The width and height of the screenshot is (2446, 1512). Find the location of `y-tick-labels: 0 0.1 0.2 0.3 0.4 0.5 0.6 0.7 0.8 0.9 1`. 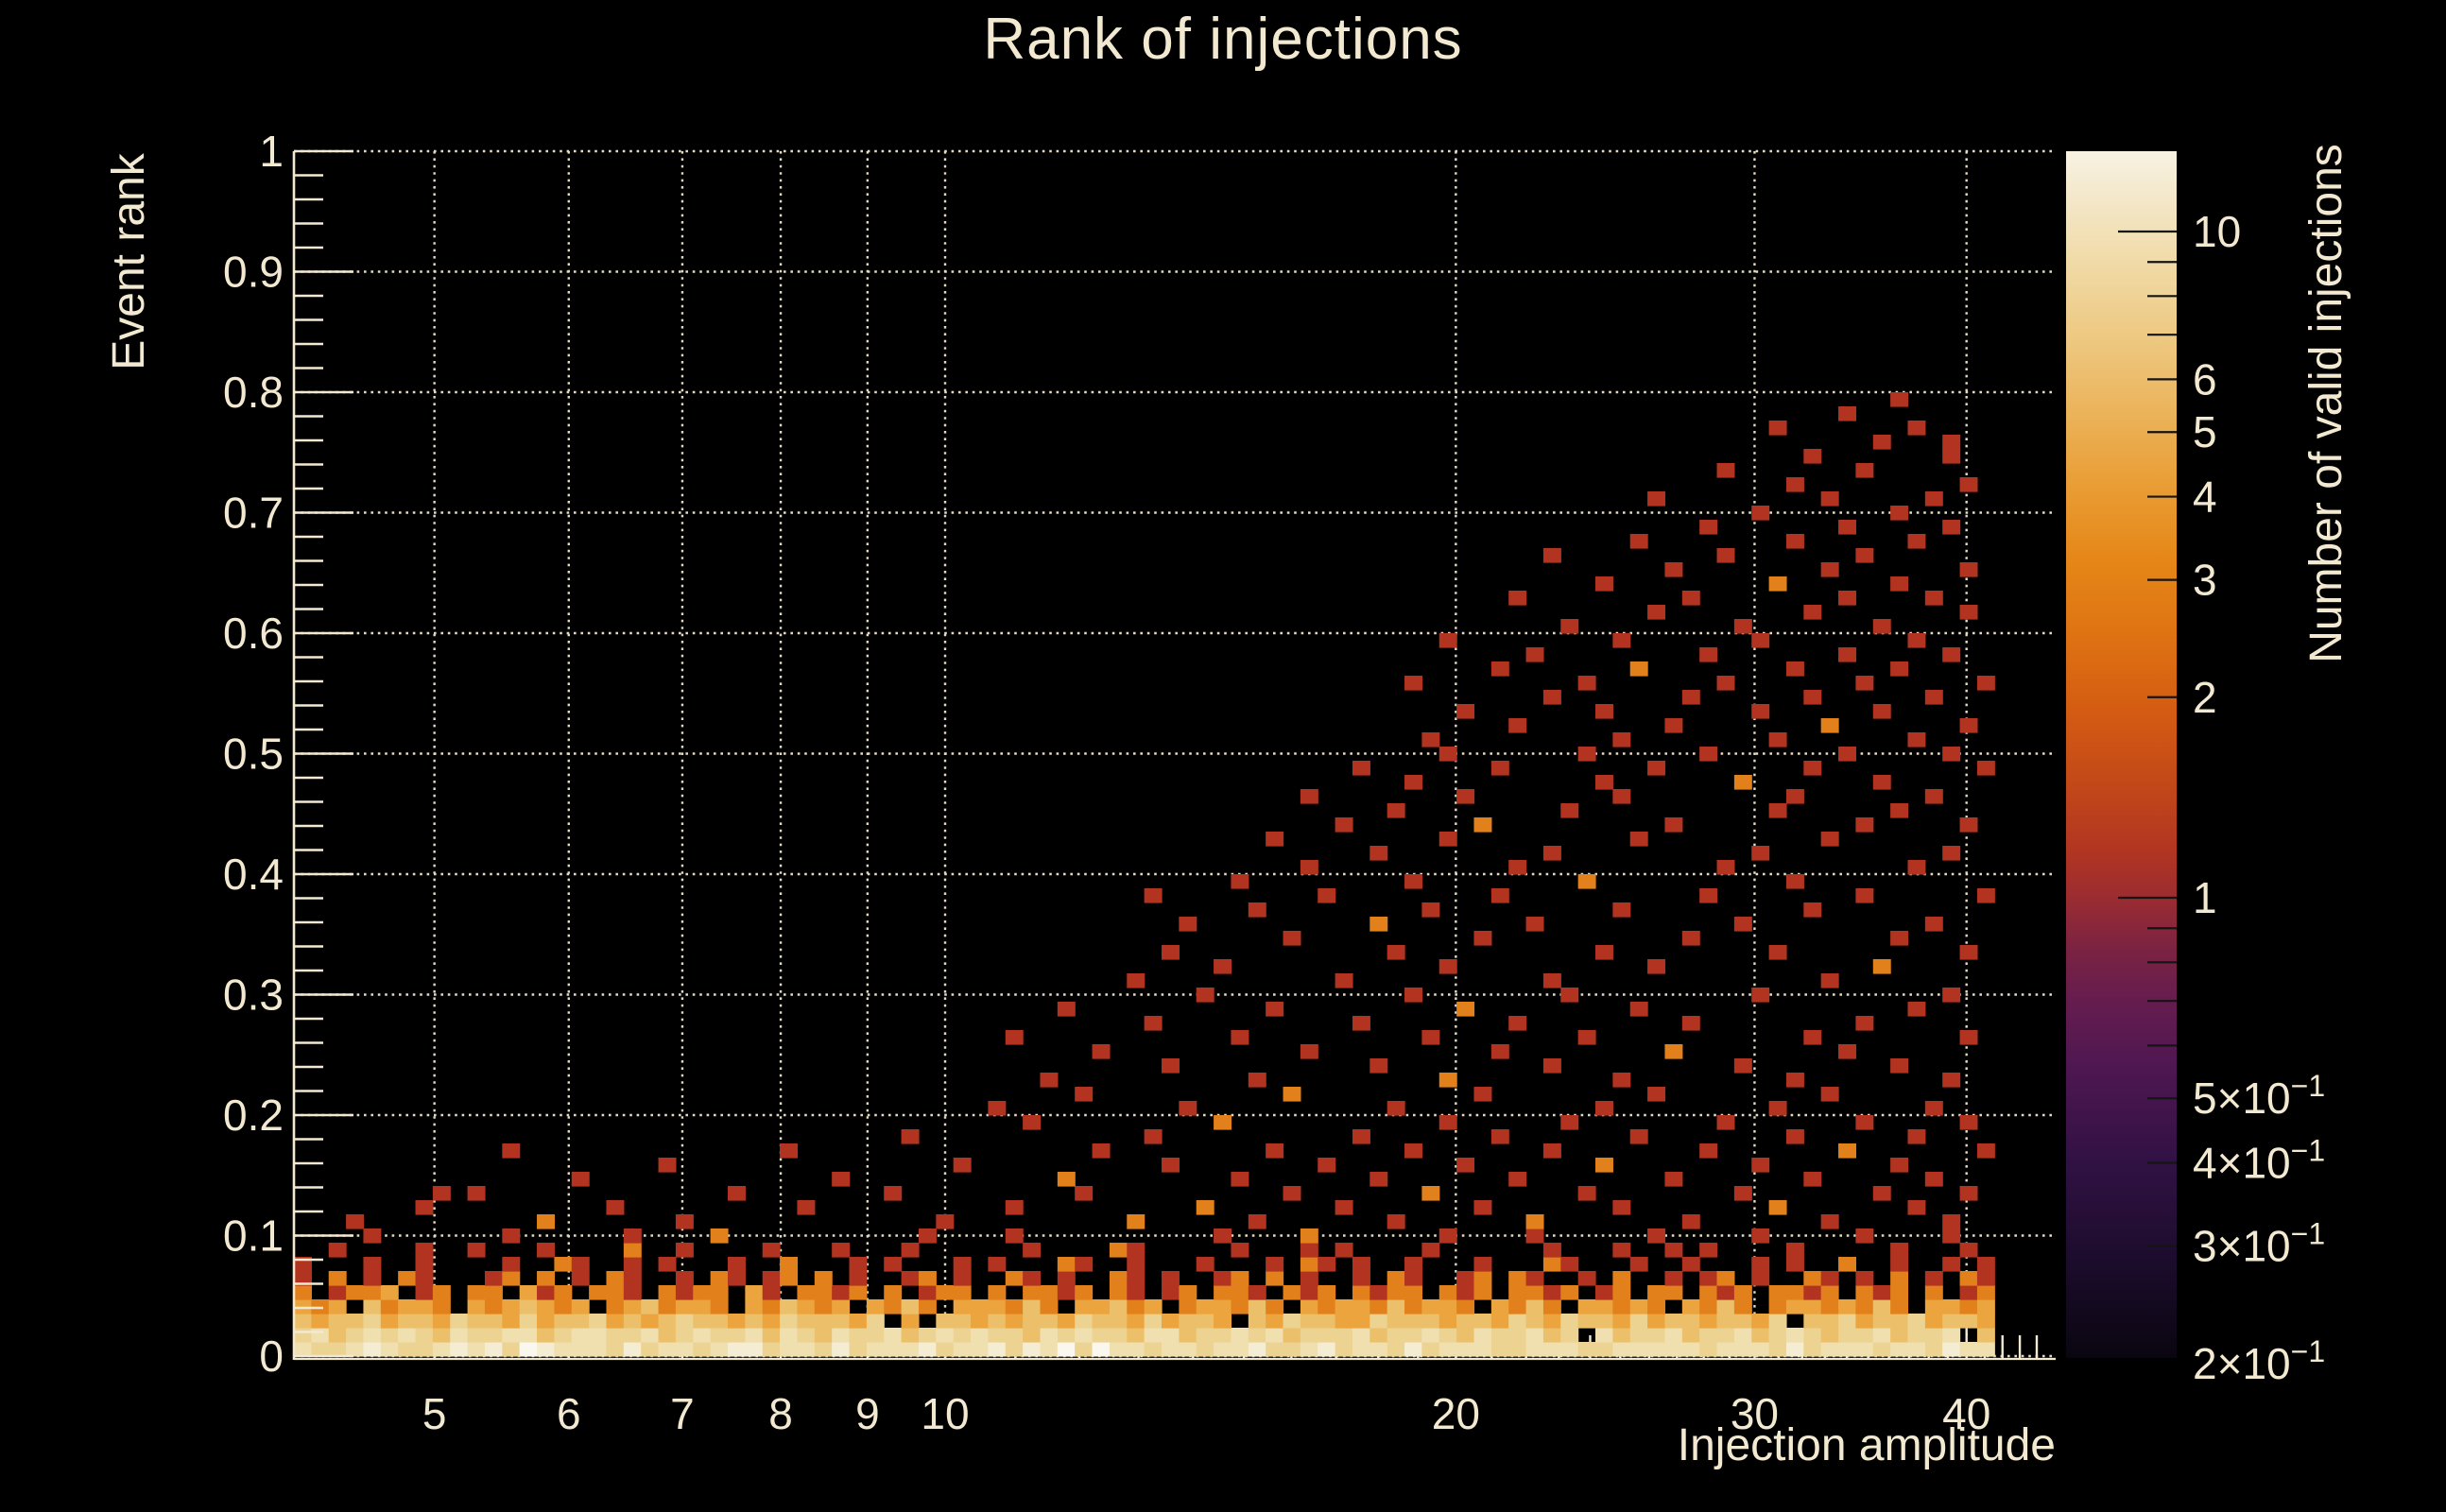

y-tick-labels: 0 0.1 0.2 0.3 0.4 0.5 0.6 0.7 0.8 0.9 1 is located at coordinates (253, 754).